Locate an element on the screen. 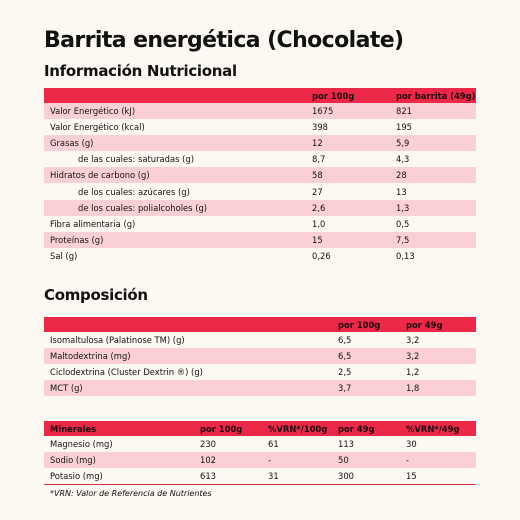 This screenshot has height=520, width=520. row-label: de los cuales: polialcoholes (g) is located at coordinates (175, 207).